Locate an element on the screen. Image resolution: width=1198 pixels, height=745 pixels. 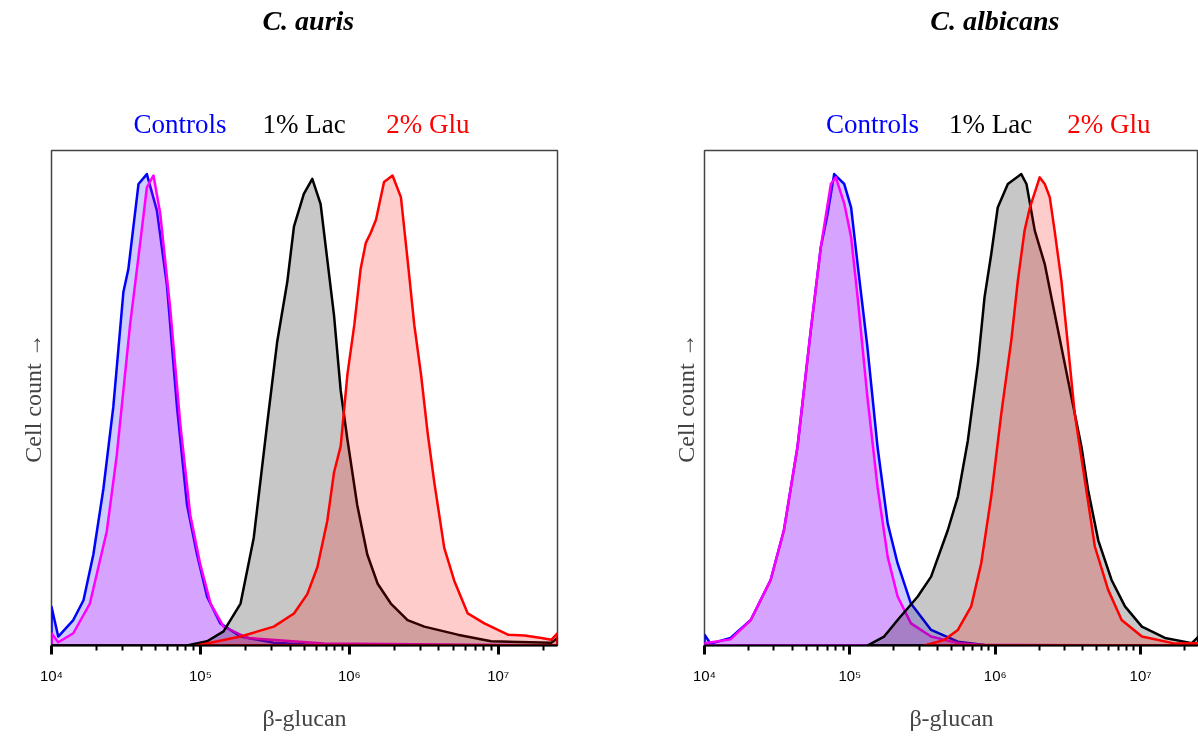
chart-title: C. albicans is located at coordinates (995, 20).